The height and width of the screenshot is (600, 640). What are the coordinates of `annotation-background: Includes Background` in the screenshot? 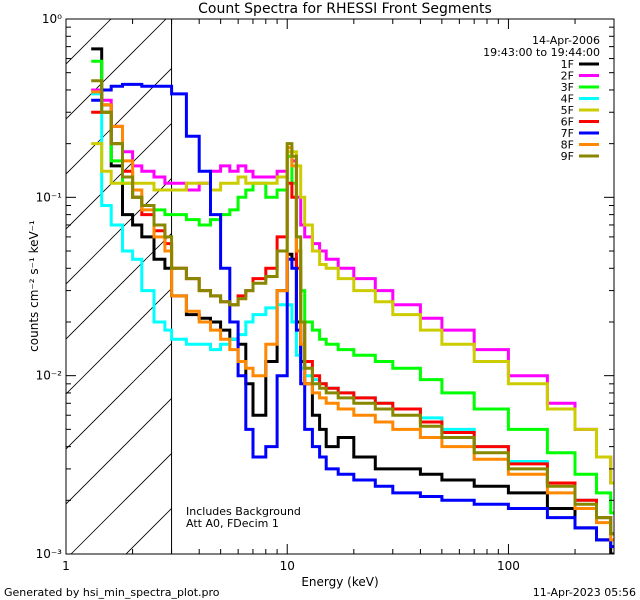 It's located at (243, 511).